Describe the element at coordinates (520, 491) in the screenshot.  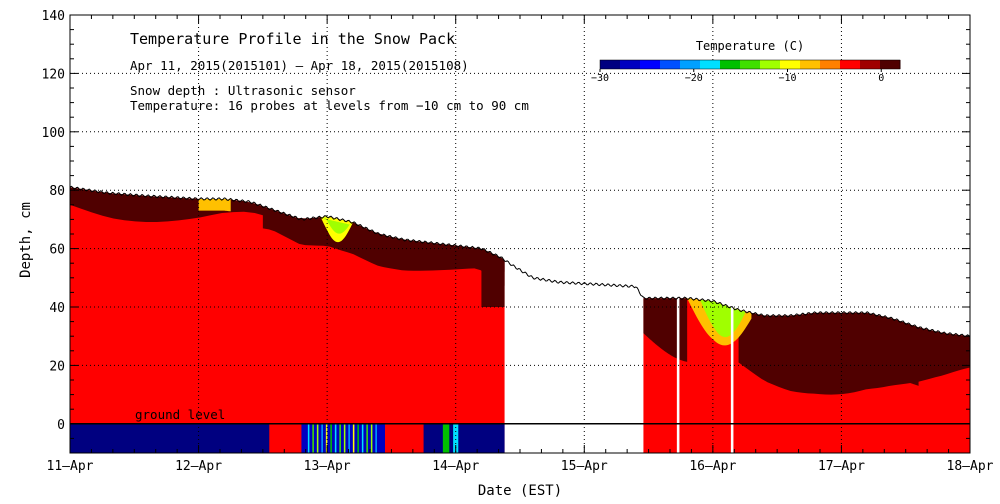
I see `x-axis-title: Date (EST)` at that location.